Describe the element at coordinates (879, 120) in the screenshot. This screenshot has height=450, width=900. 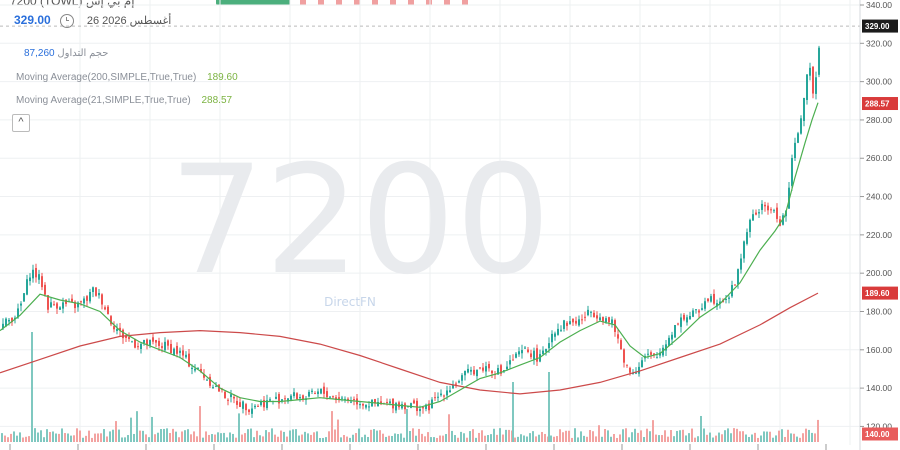
I see `tick-label: 280.00` at that location.